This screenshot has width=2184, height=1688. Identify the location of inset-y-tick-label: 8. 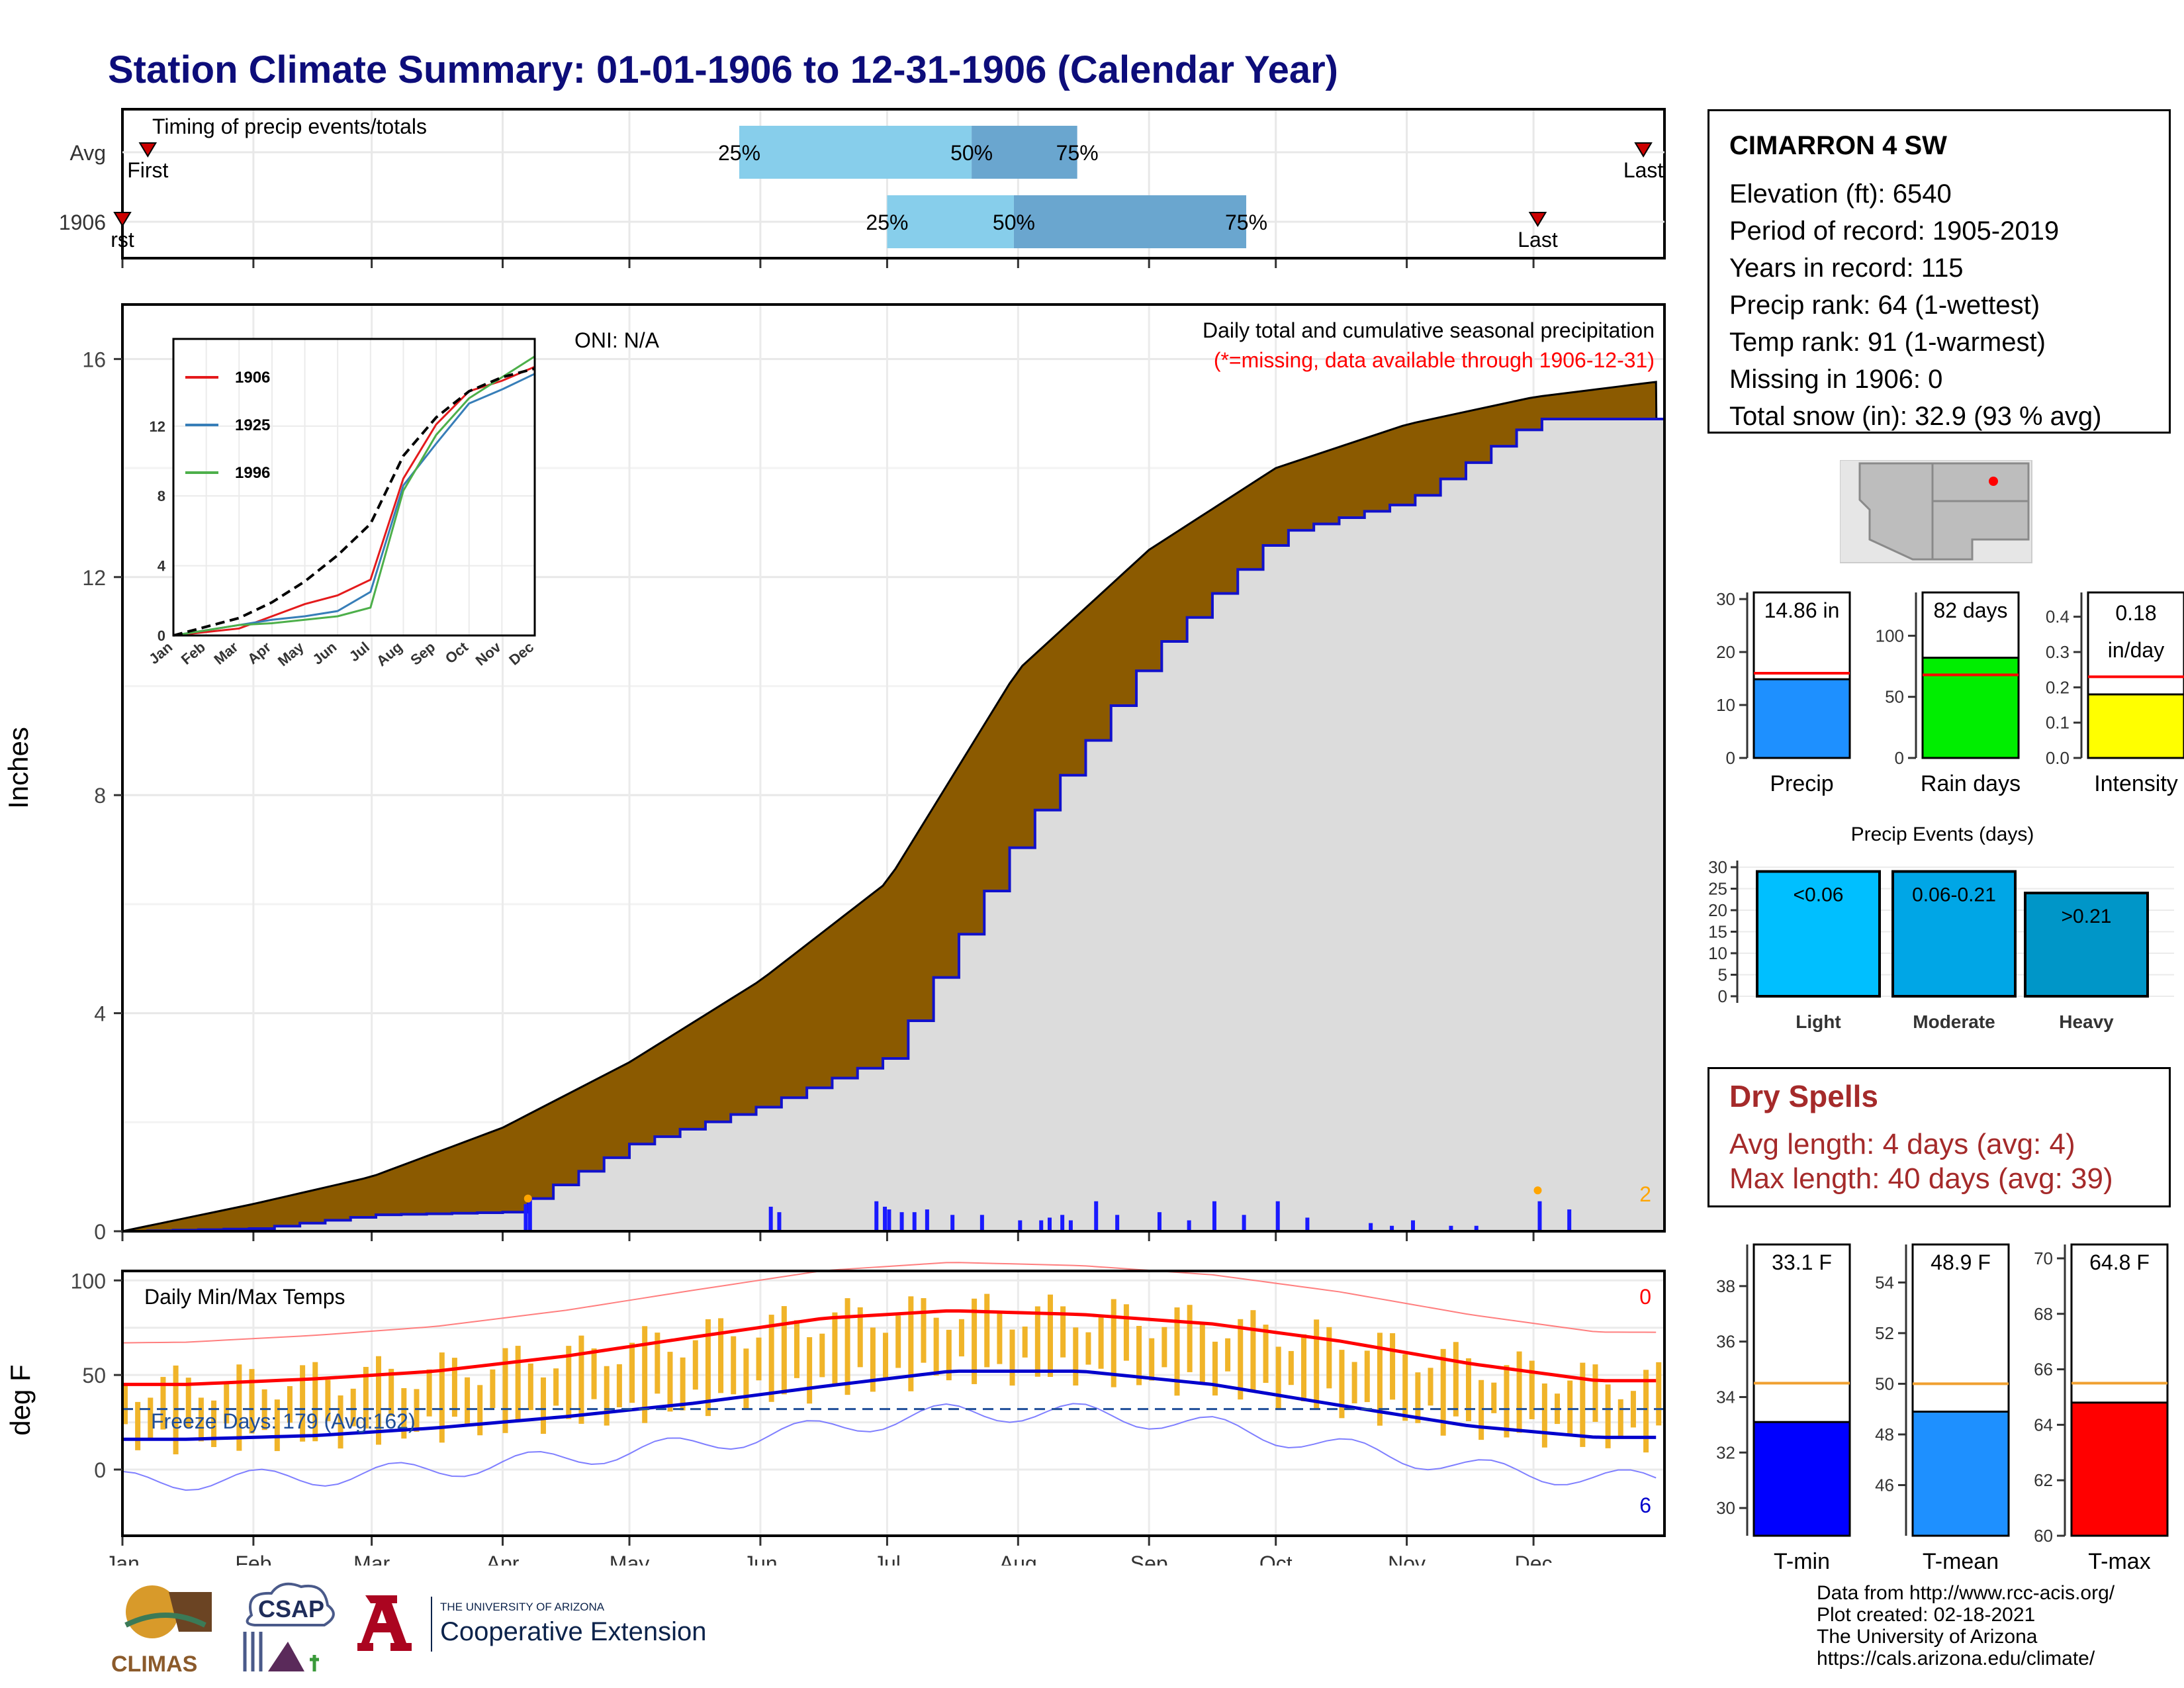
(161, 496).